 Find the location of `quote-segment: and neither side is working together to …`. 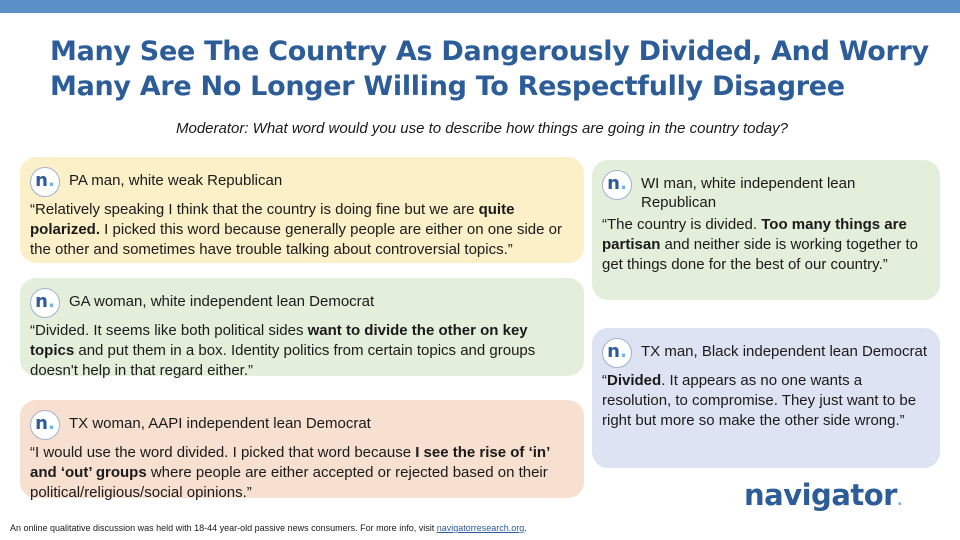

quote-segment: and neither side is working together to … is located at coordinates (760, 254).